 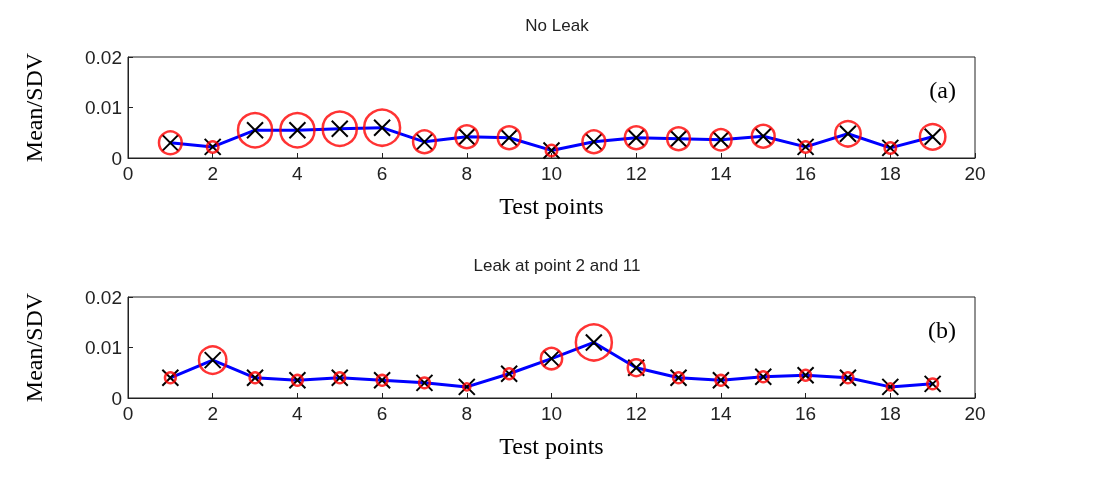 I want to click on chart-title: No Leak, so click(x=557, y=25).